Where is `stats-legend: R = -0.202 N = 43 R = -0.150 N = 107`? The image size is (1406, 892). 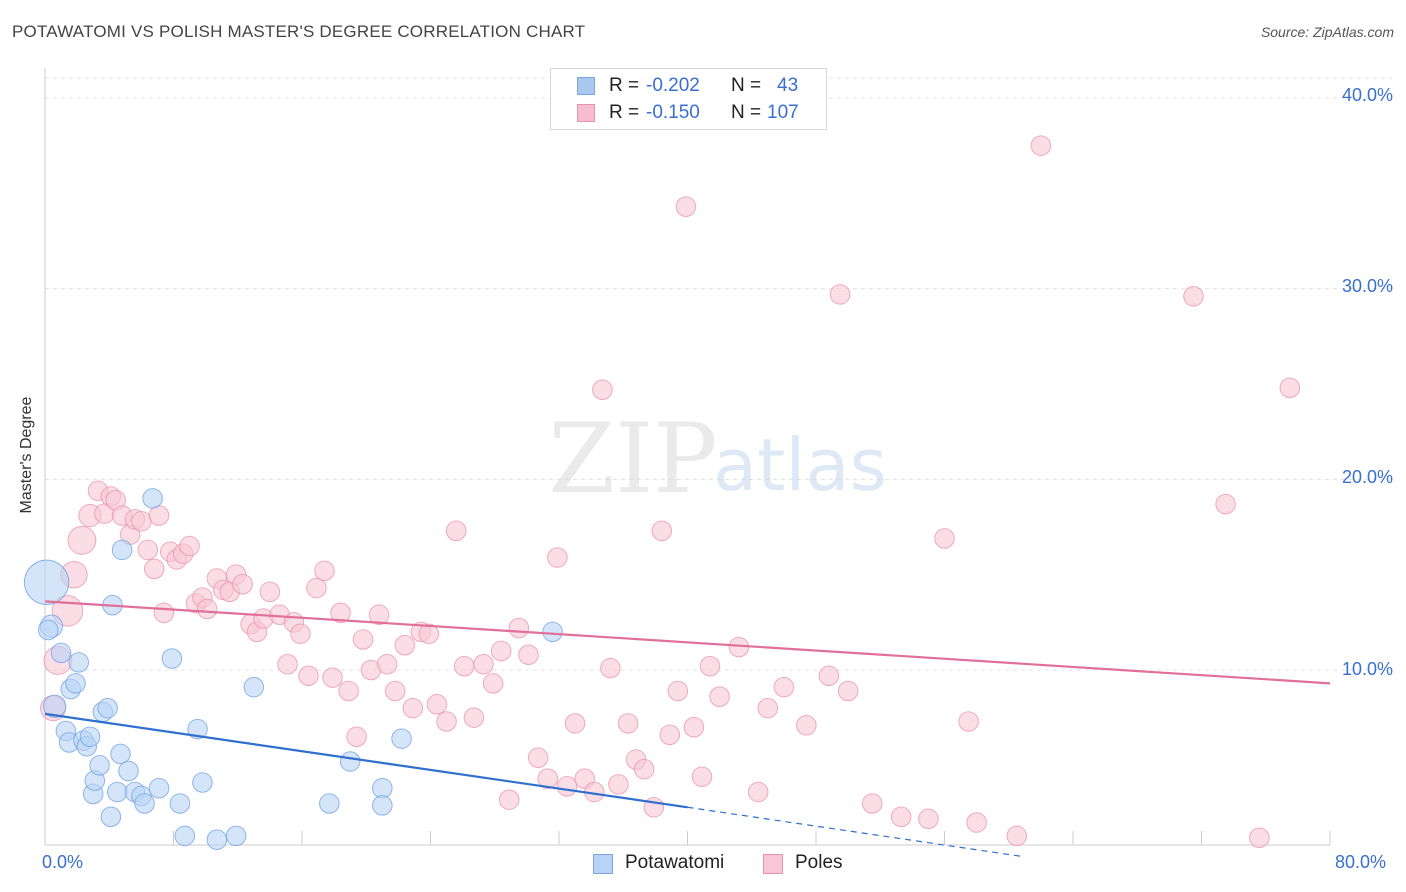
stats-legend: R = -0.202 N = 43 R = -0.150 N = 107 is located at coordinates (688, 99).